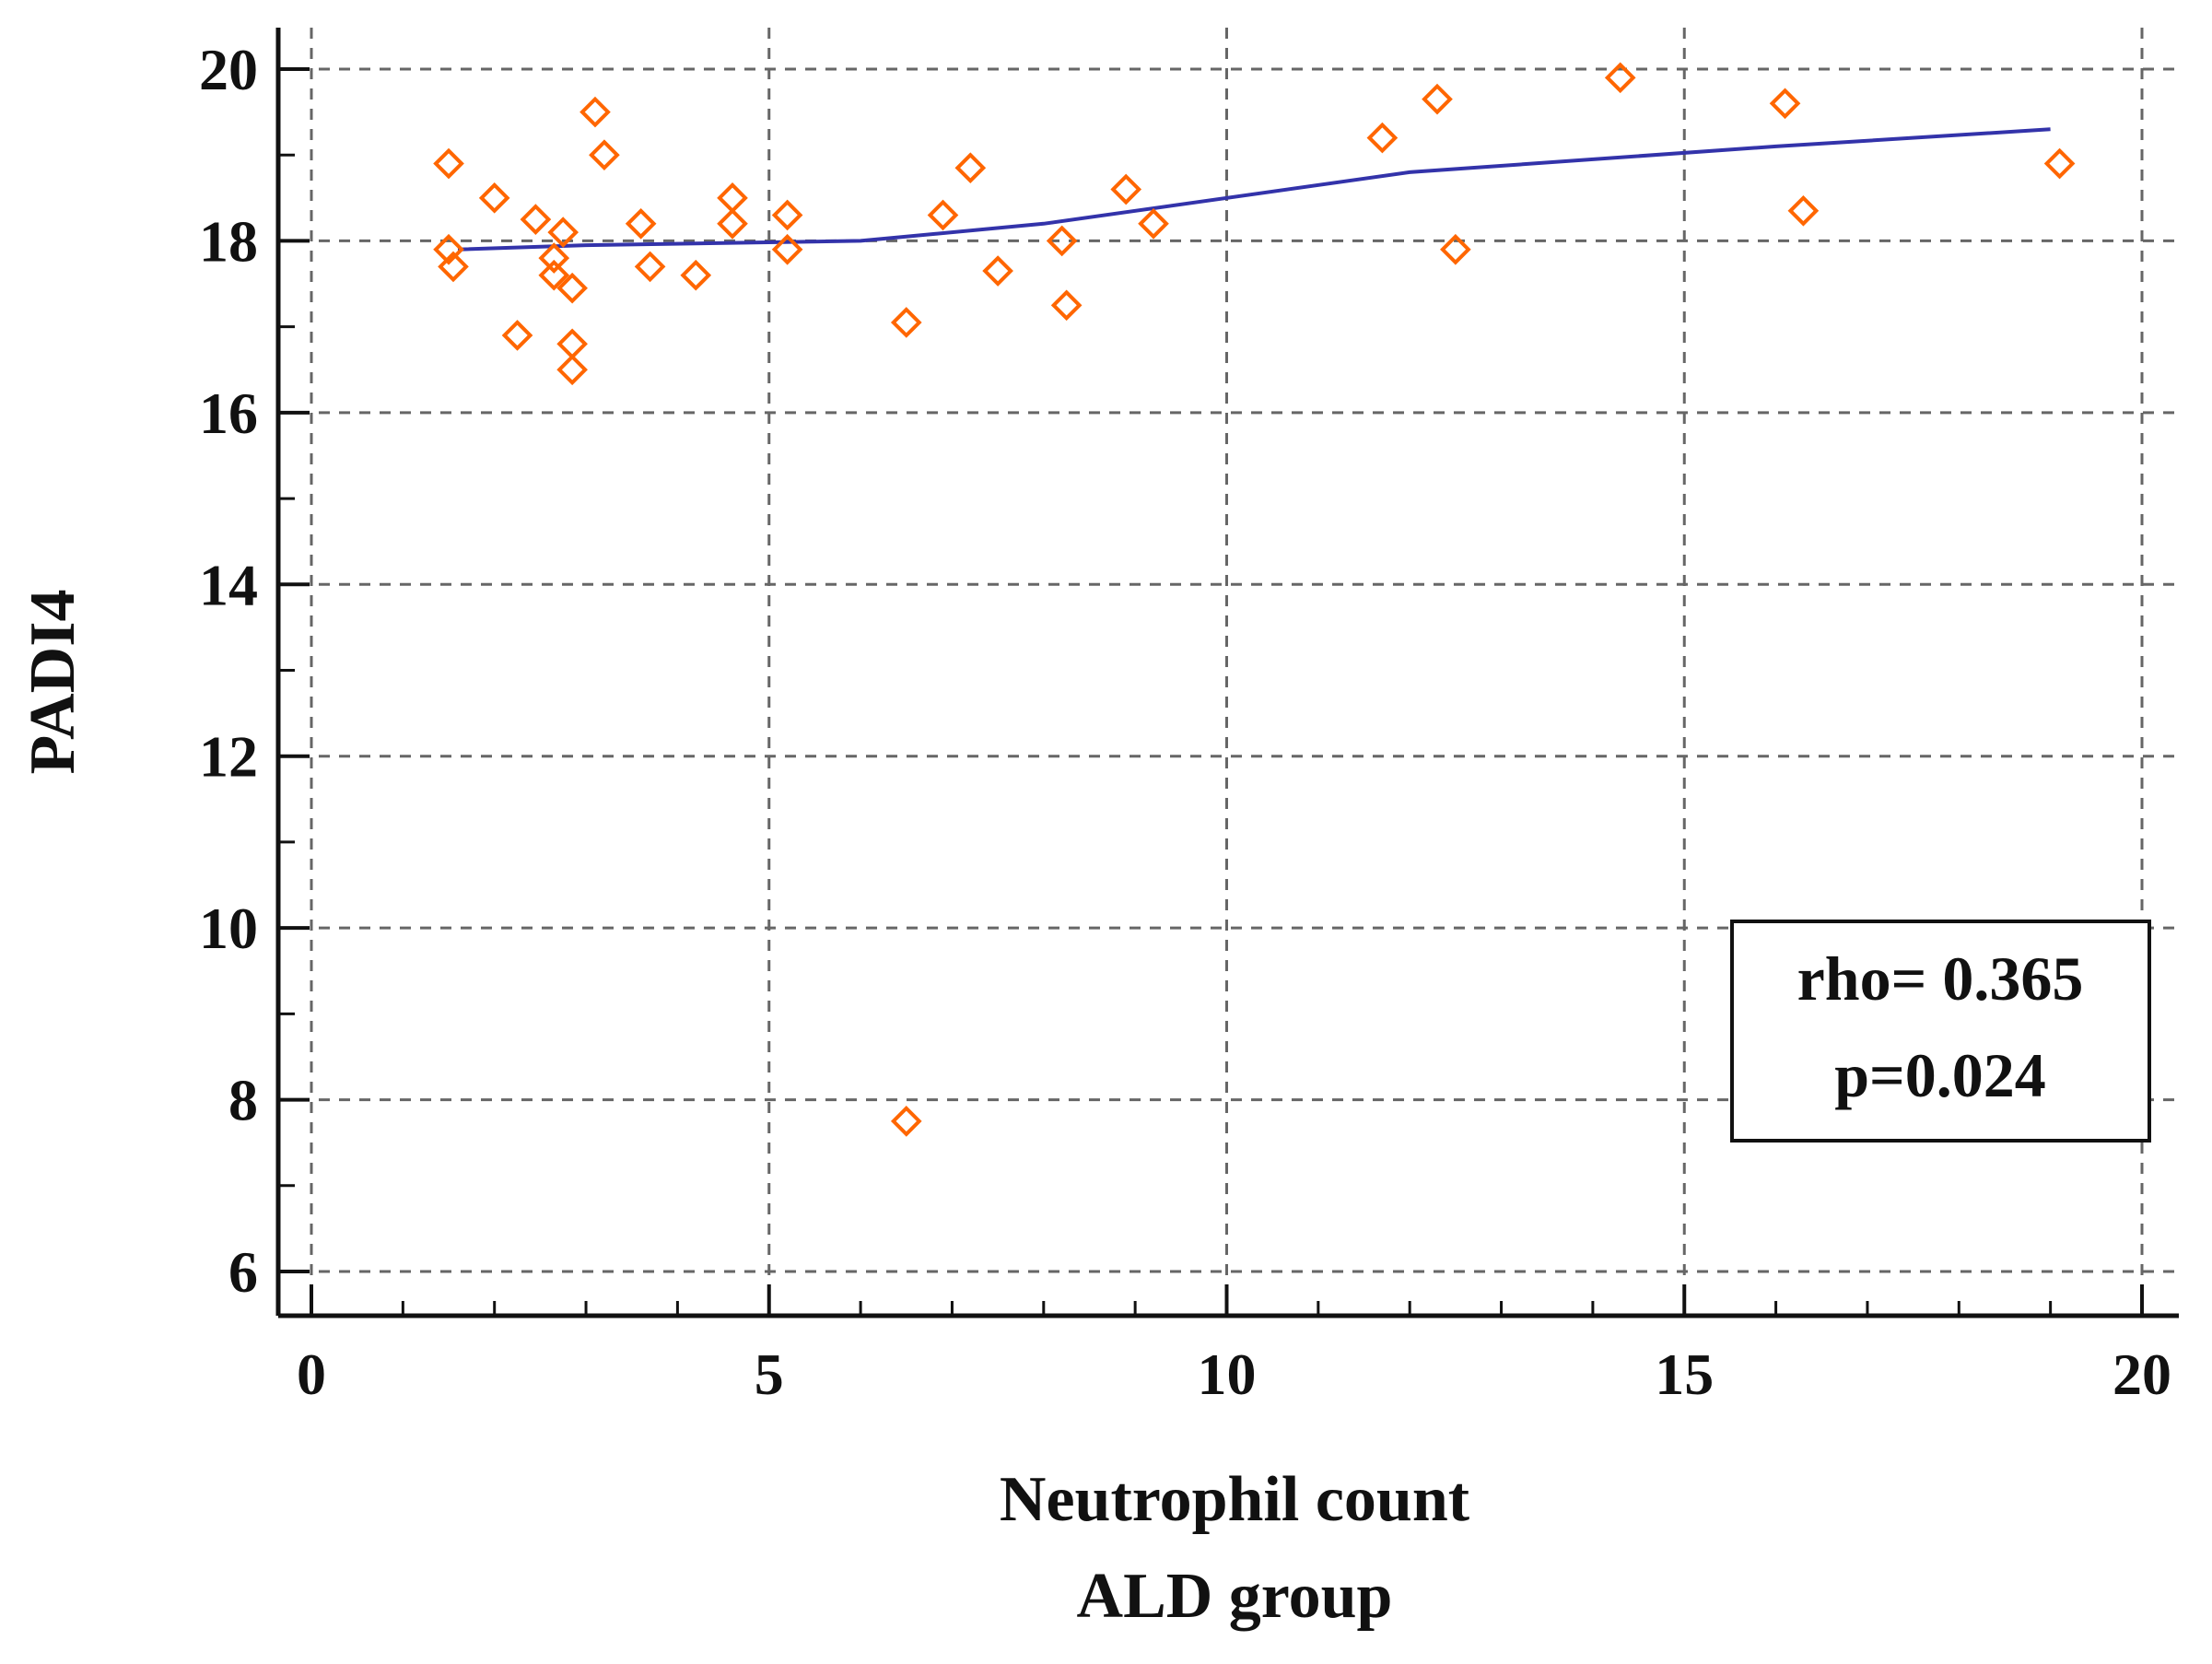 This screenshot has height=1664, width=2212. I want to click on rho-value: rho= 0.365, so click(1941, 979).